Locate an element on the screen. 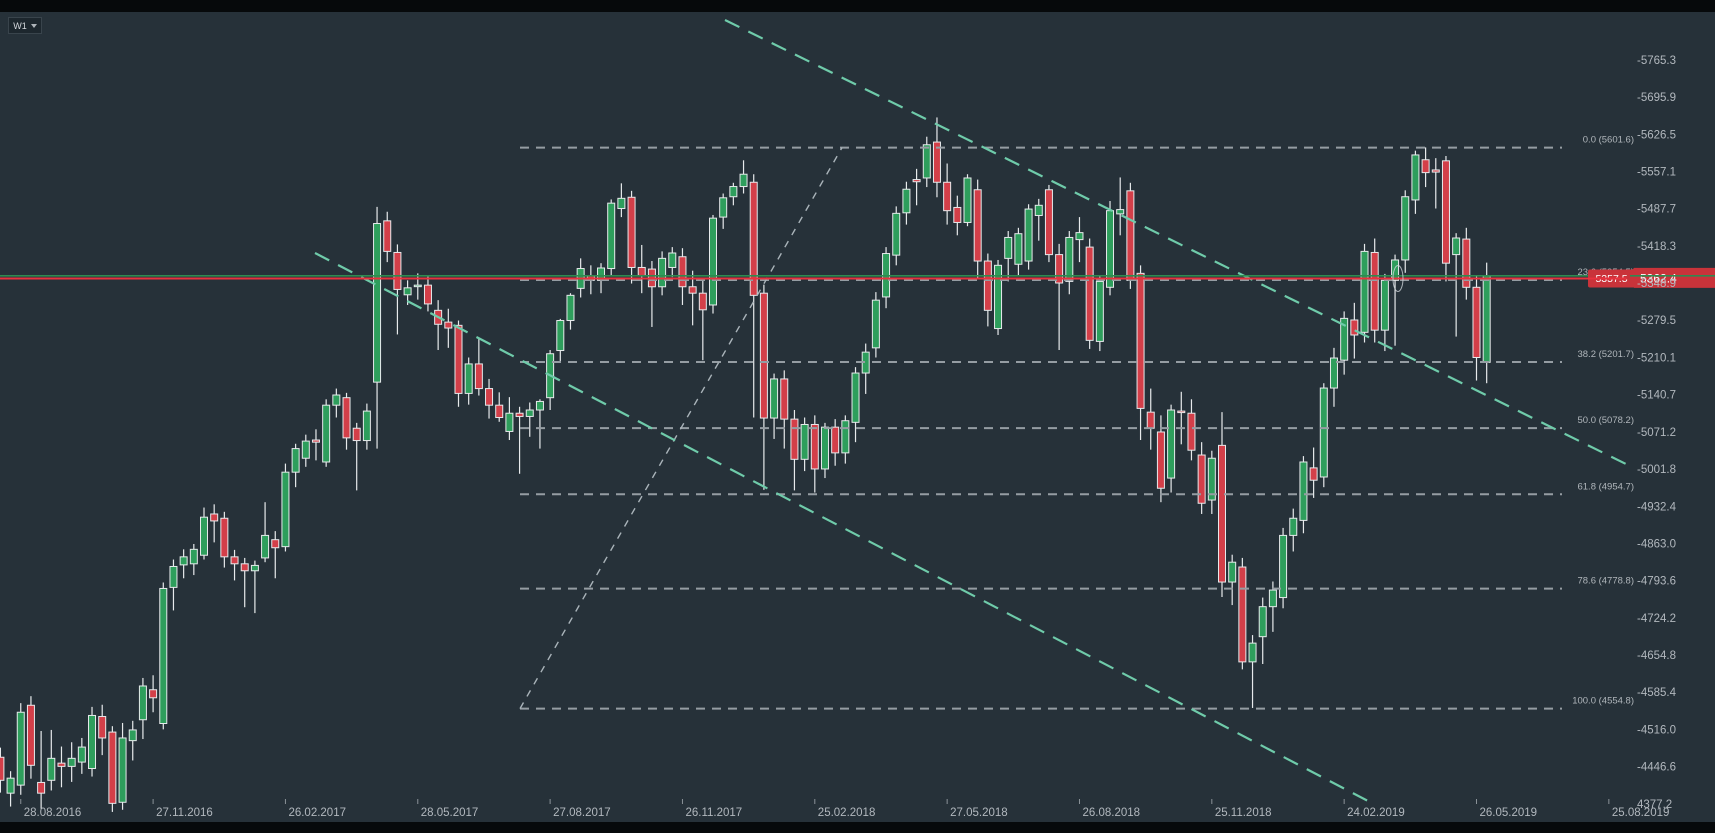 The height and width of the screenshot is (833, 1715). window-bottom-bar is located at coordinates (857, 827).